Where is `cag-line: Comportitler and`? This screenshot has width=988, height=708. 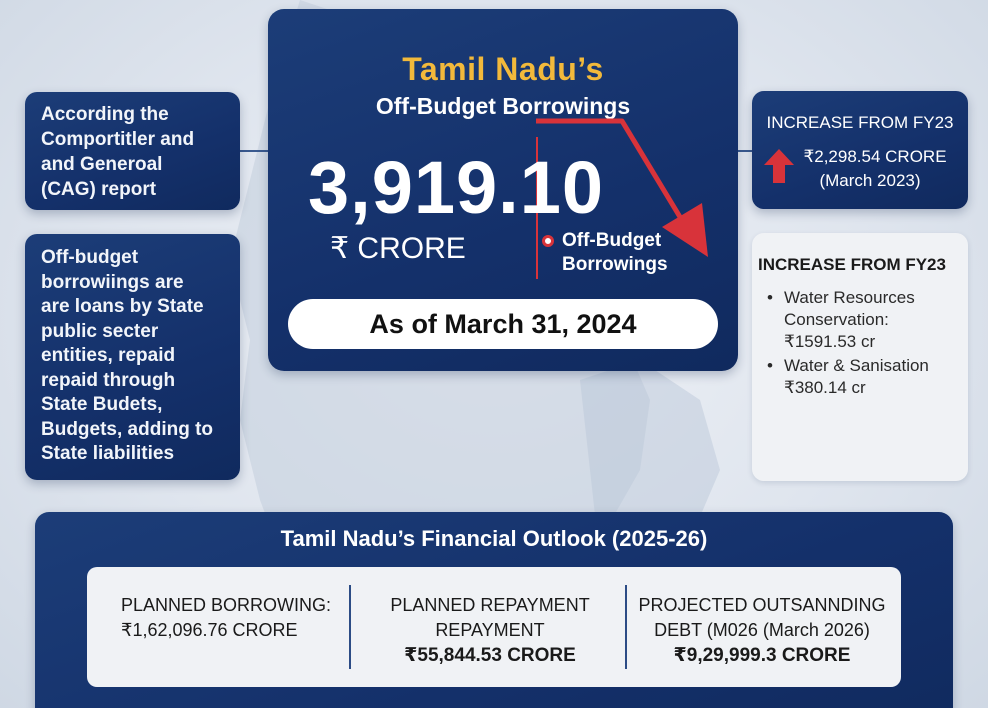
cag-line: Comportitler and is located at coordinates (118, 139).